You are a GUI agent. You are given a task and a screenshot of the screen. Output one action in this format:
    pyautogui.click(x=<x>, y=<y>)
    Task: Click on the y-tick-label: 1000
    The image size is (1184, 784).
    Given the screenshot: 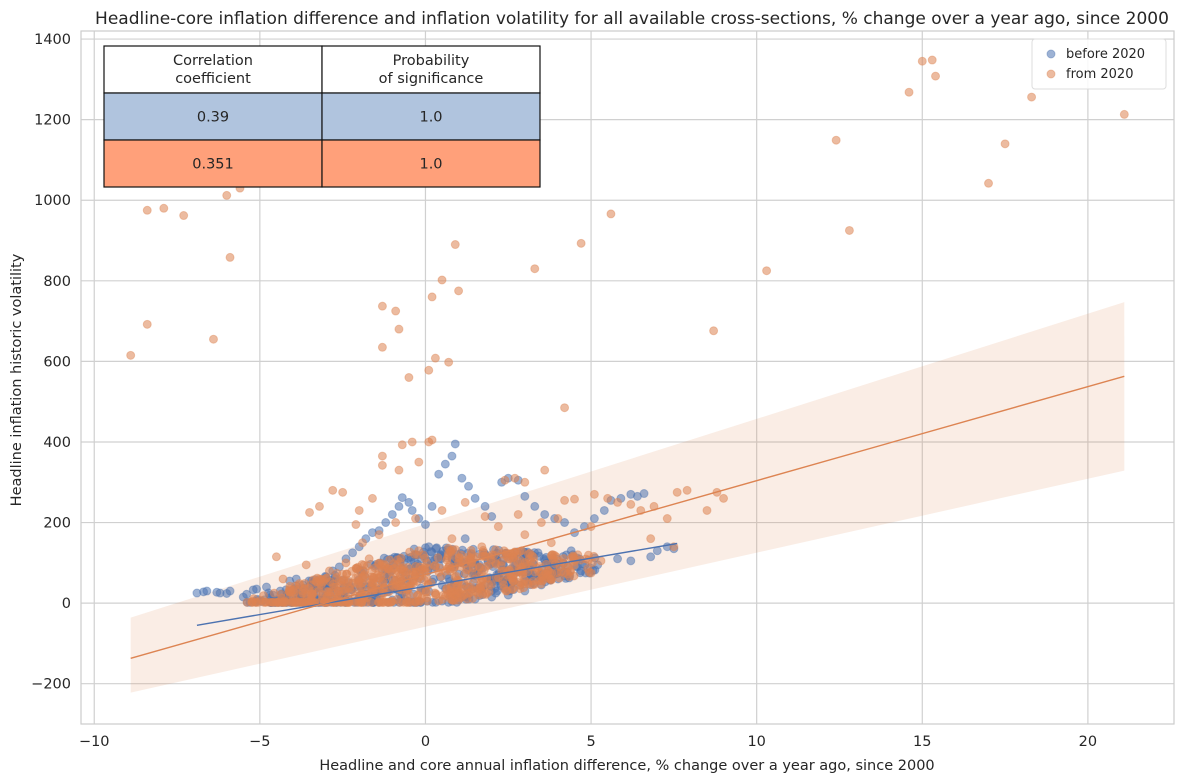 What is the action you would take?
    pyautogui.click(x=52, y=201)
    